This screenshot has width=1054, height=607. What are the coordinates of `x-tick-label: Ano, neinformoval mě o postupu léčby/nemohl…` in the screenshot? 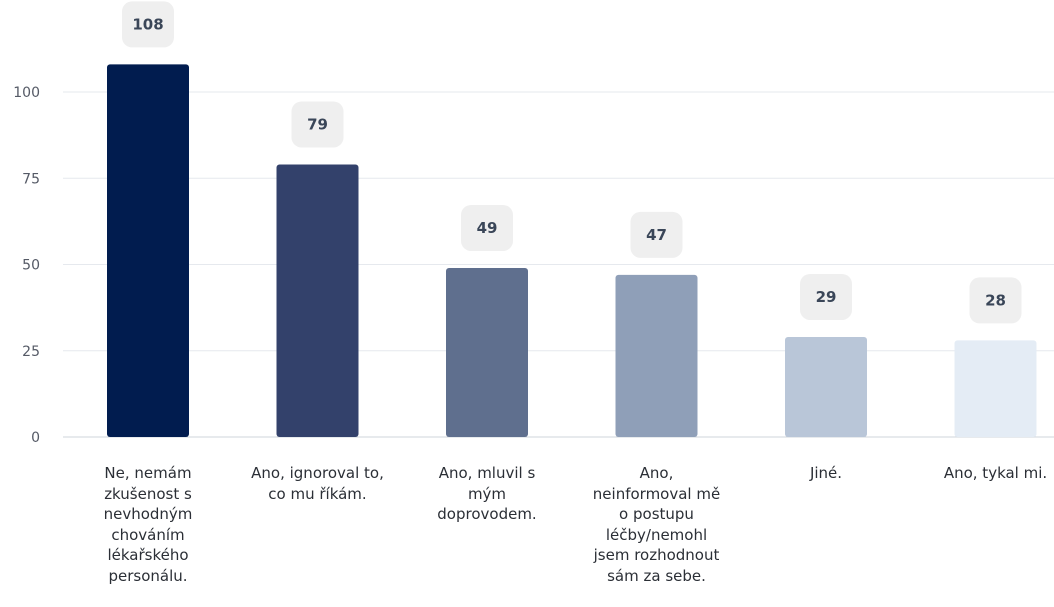 It's located at (657, 525).